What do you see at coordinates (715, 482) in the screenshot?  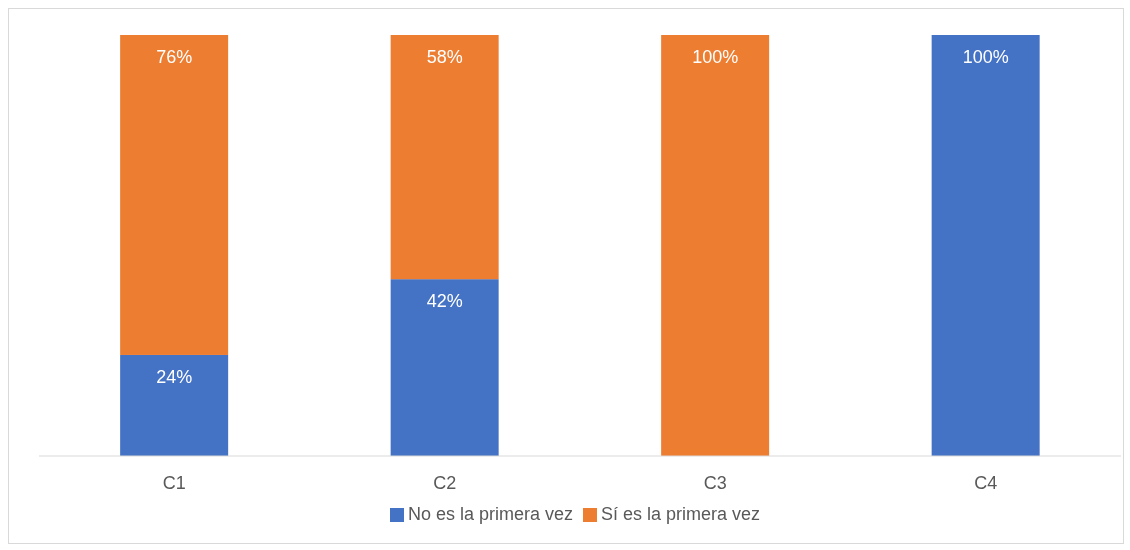 I see `x-tick-label: C3` at bounding box center [715, 482].